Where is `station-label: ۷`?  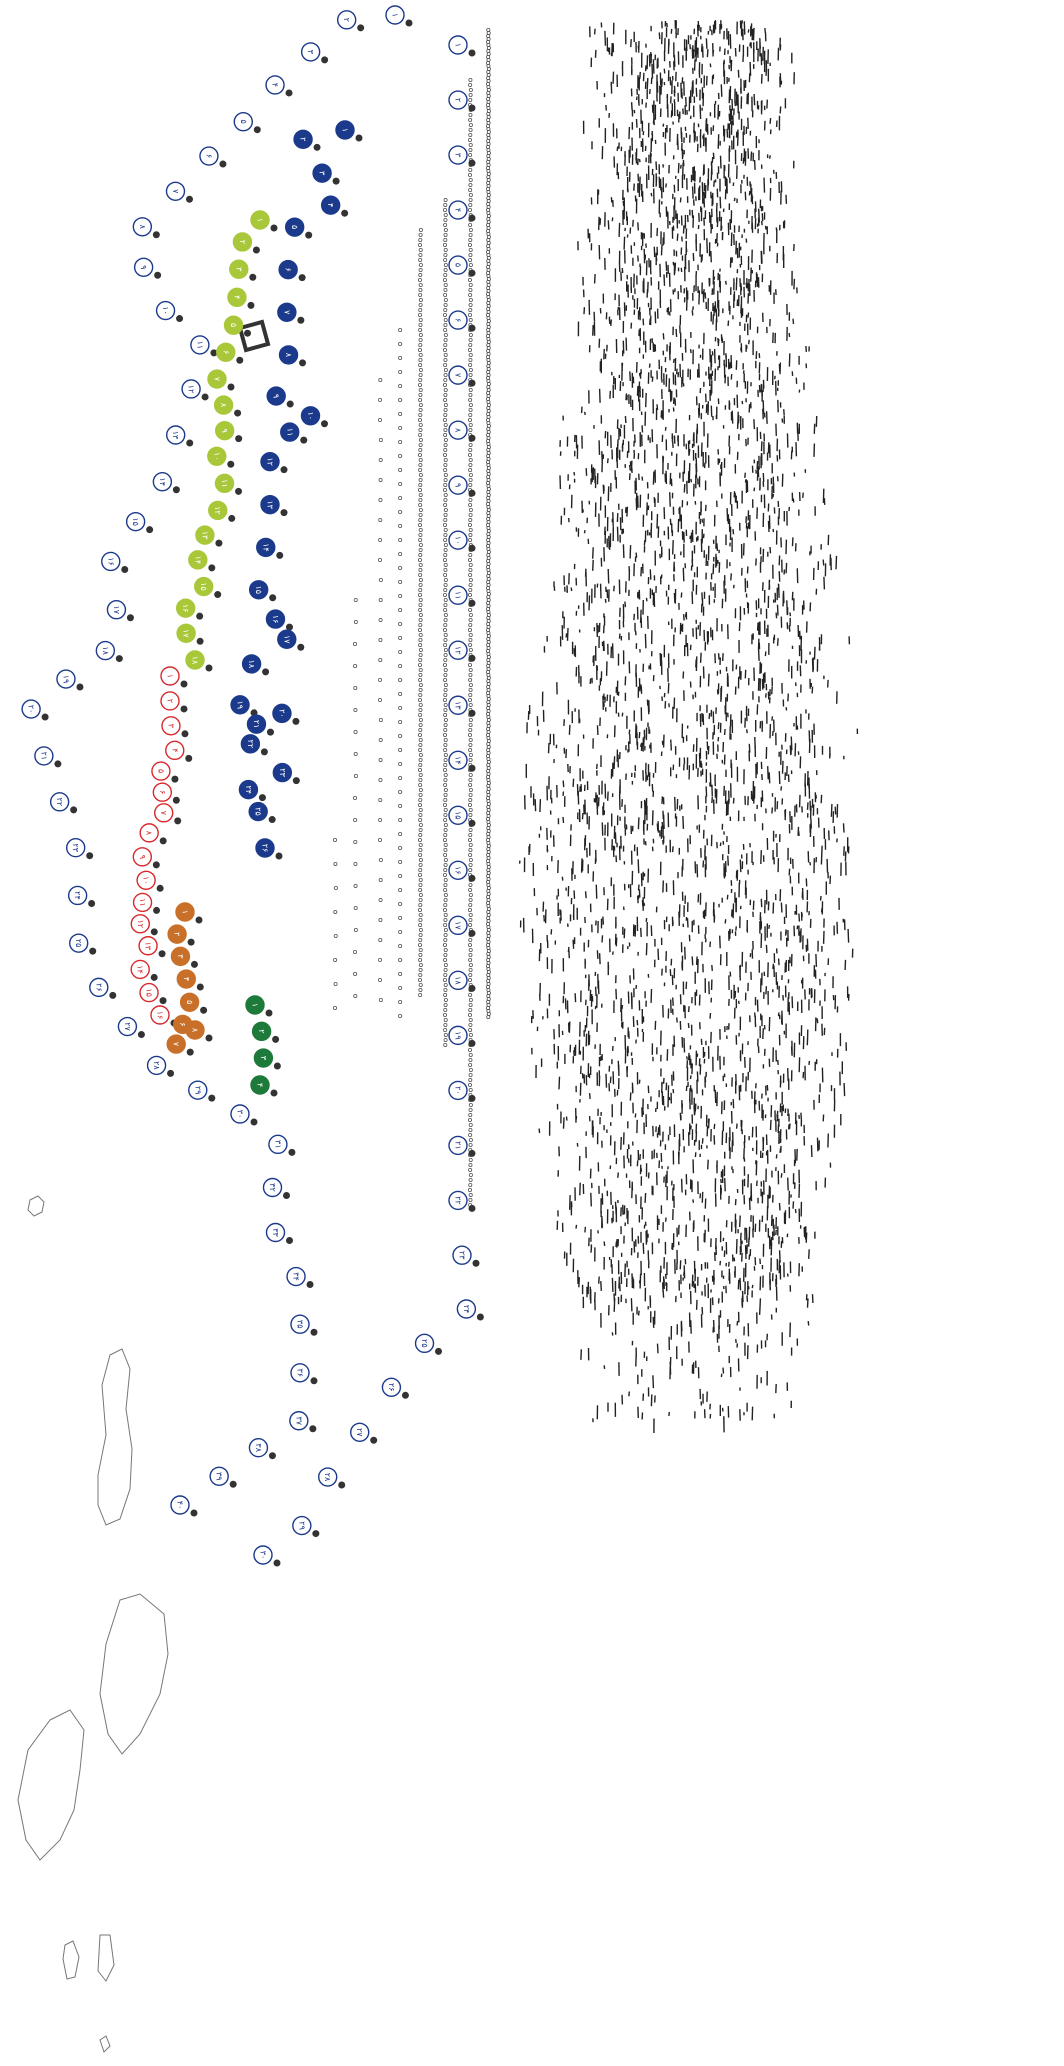 station-label: ۷ is located at coordinates (216, 379).